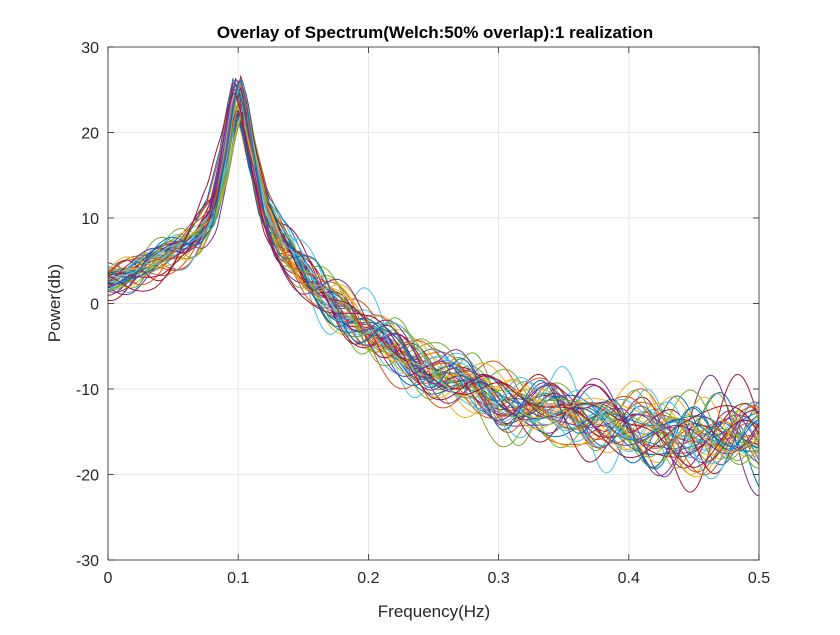 The width and height of the screenshot is (840, 635). Describe the element at coordinates (238, 578) in the screenshot. I see `x-tick-label: 0.1` at that location.